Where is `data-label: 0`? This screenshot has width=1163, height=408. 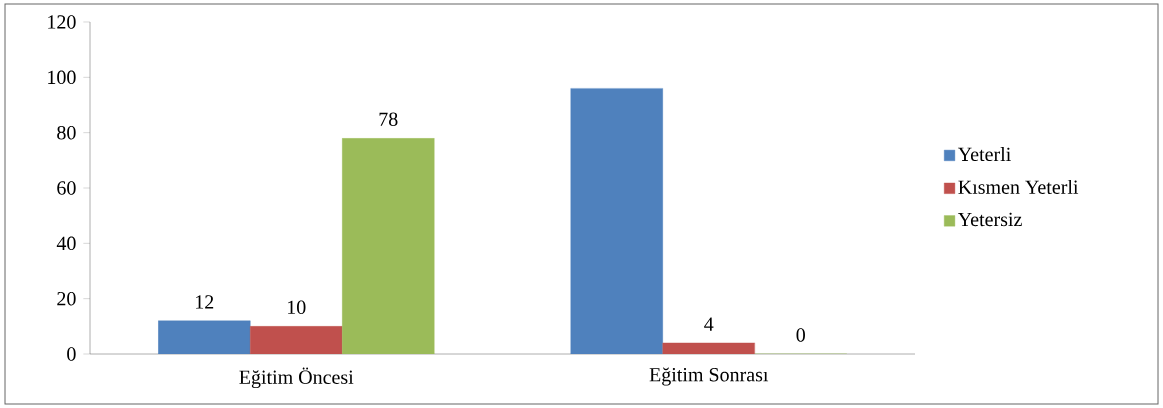
data-label: 0 is located at coordinates (800, 335).